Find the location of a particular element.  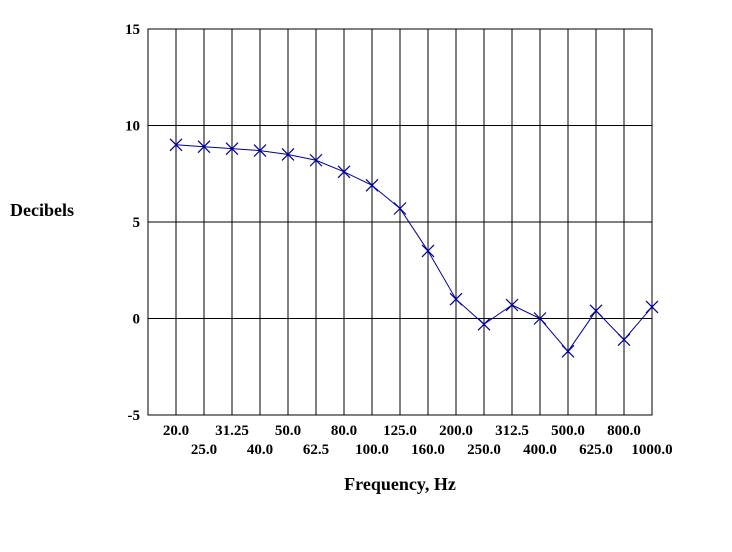

y-tick-label: 5 is located at coordinates (137, 223).